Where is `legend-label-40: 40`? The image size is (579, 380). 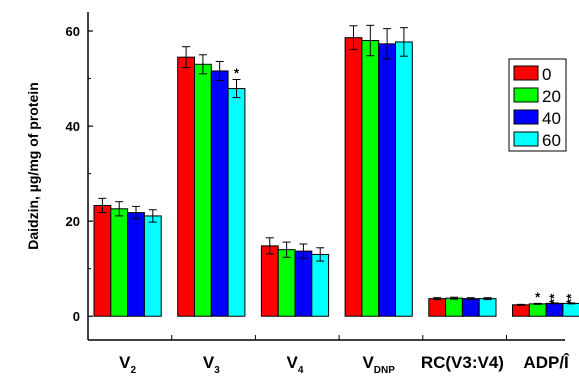 legend-label-40: 40 is located at coordinates (551, 118).